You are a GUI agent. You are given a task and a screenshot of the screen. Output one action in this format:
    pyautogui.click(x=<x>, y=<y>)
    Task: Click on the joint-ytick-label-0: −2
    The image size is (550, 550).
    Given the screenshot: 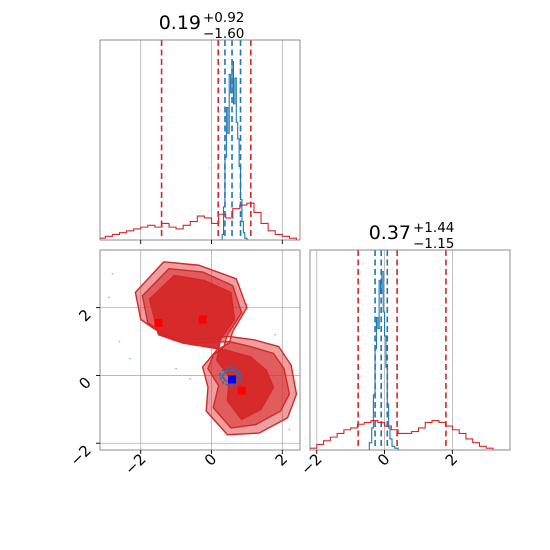 What is the action you would take?
    pyautogui.click(x=80, y=455)
    